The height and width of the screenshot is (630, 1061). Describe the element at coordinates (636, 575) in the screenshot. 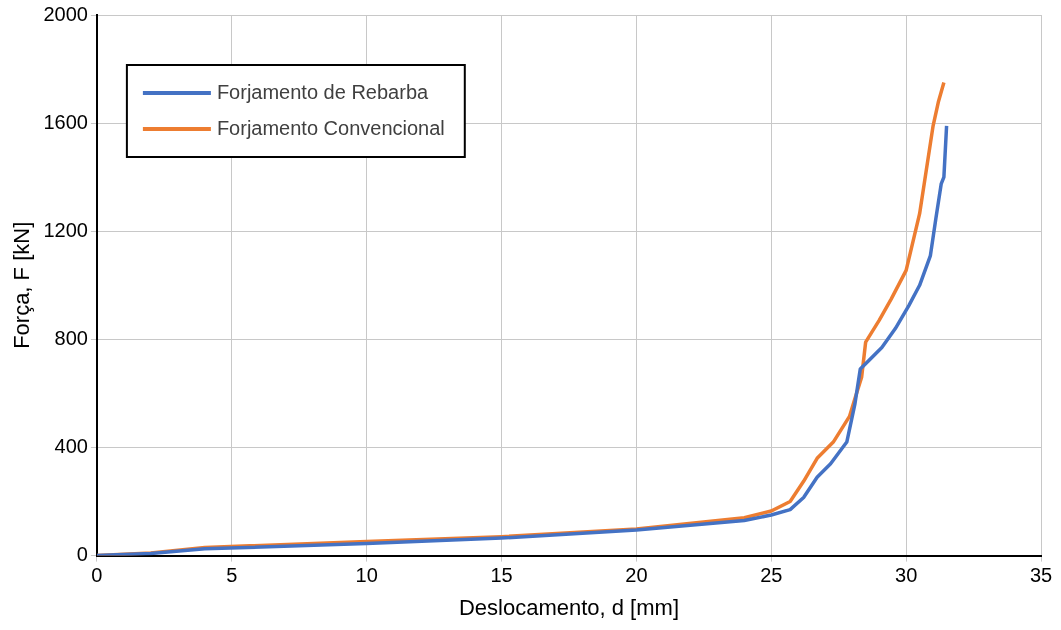

I see `x-tick-label: 20` at that location.